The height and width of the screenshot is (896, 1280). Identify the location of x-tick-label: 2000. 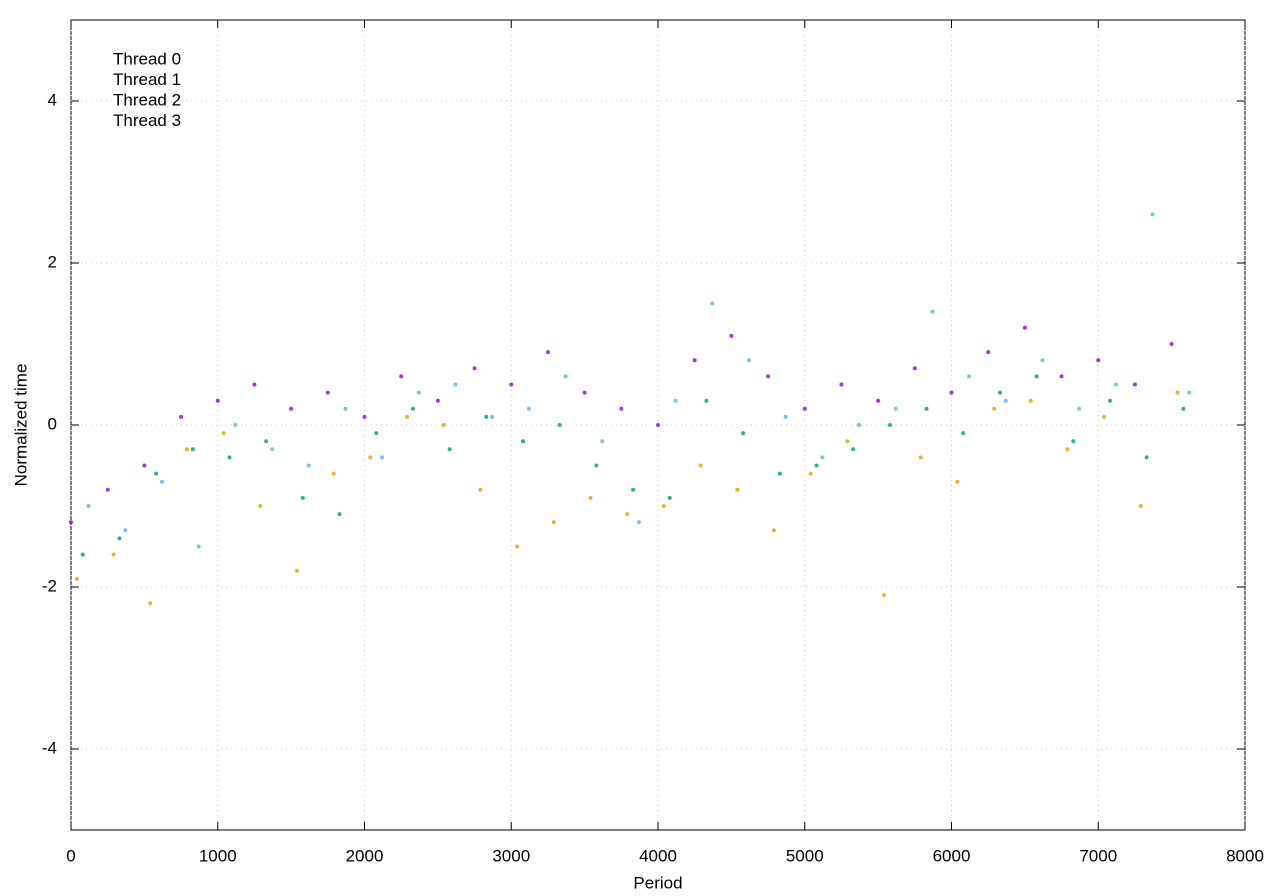
(365, 855).